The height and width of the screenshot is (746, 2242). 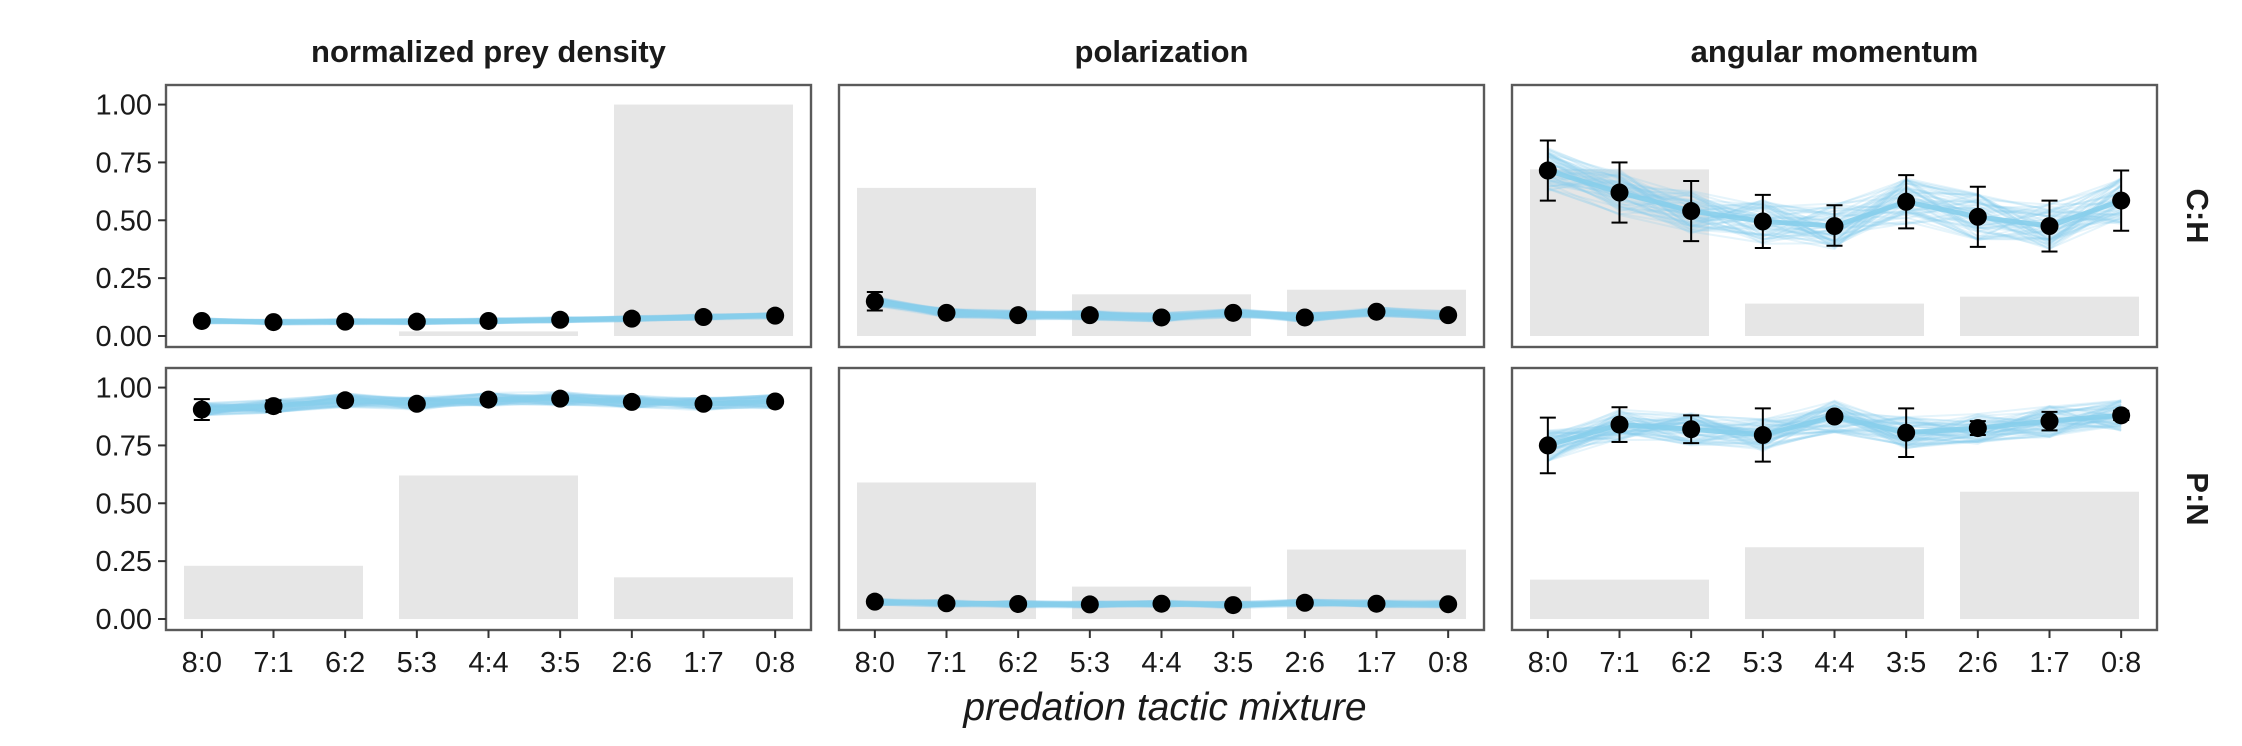 What do you see at coordinates (488, 663) in the screenshot?
I see `x-tick-label: 4:4` at bounding box center [488, 663].